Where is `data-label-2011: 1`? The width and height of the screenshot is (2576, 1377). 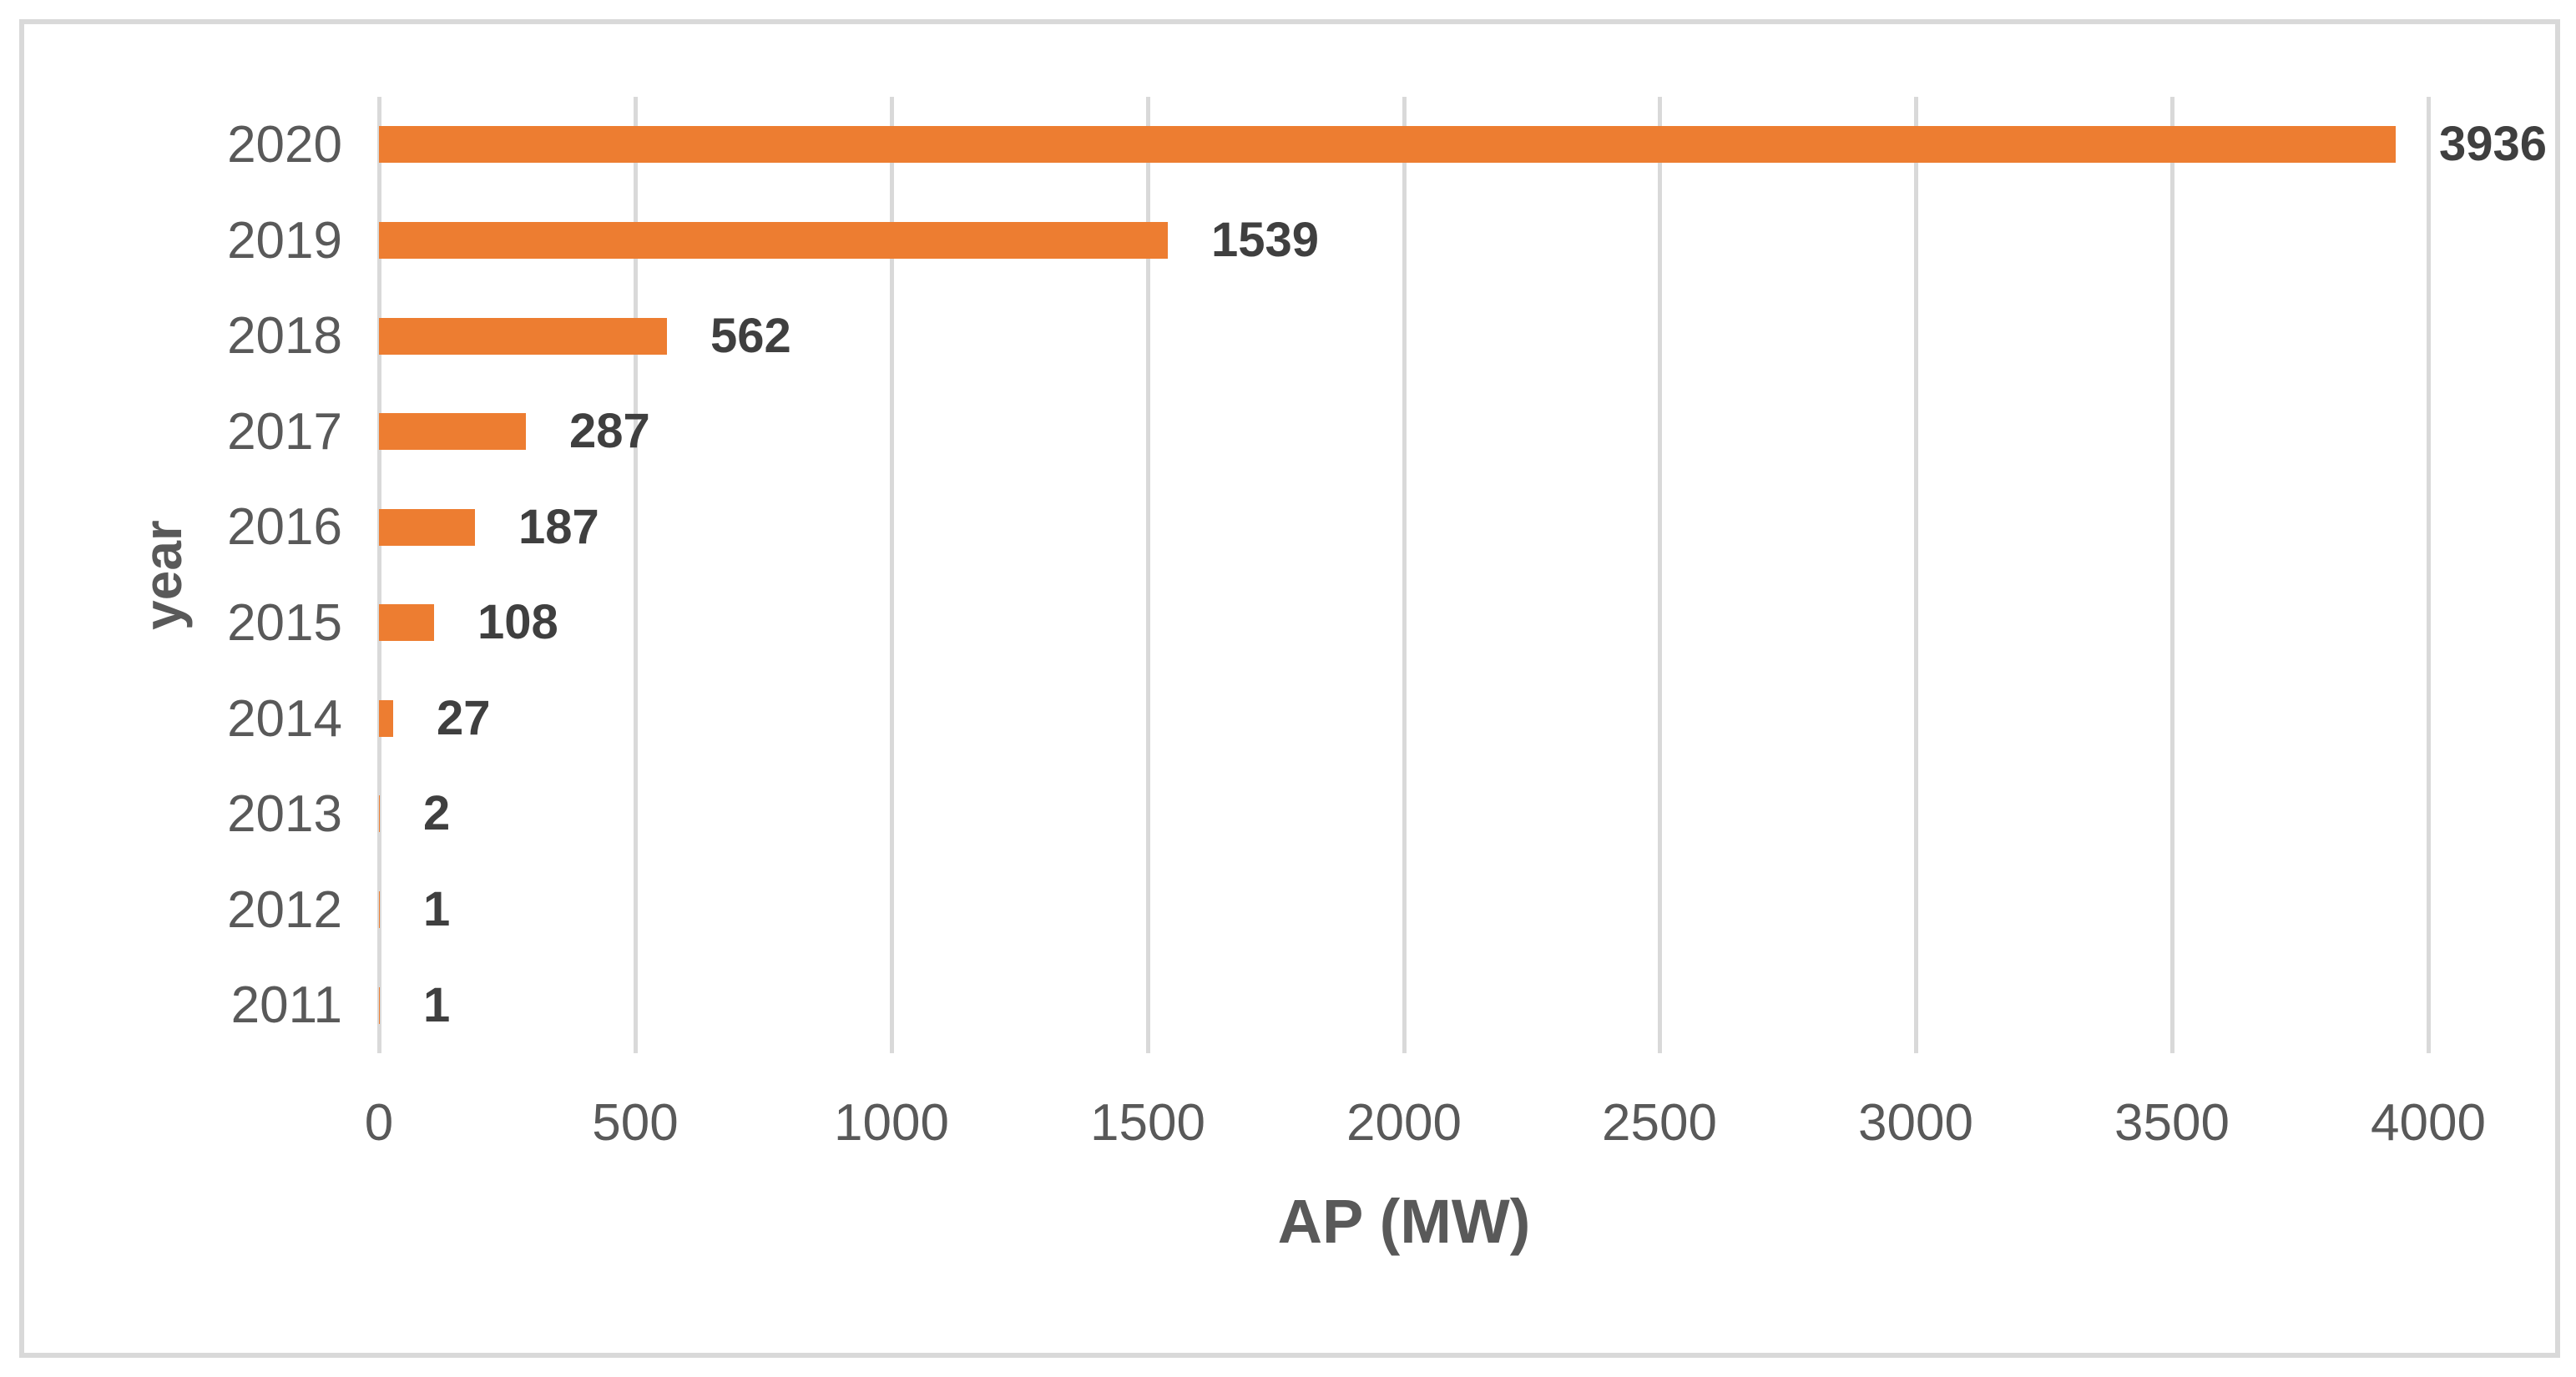
data-label-2011: 1 is located at coordinates (437, 1005).